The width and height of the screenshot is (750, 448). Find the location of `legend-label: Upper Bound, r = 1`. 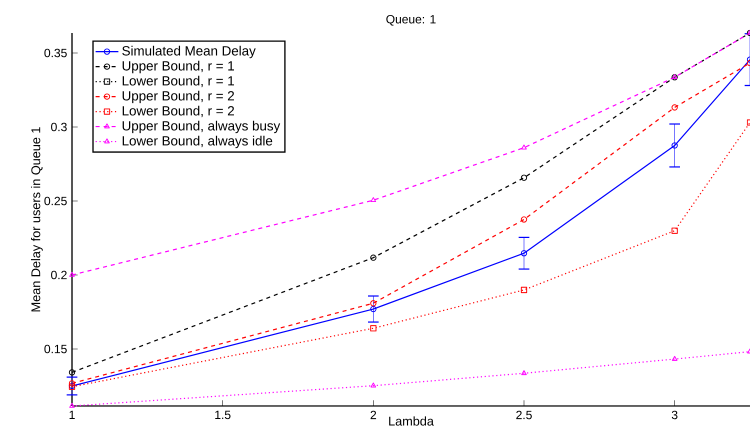

legend-label: Upper Bound, r = 1 is located at coordinates (178, 67).